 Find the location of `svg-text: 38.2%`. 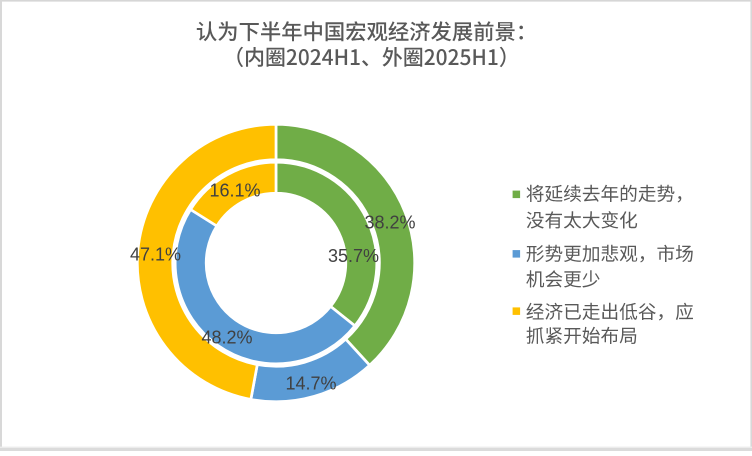

svg-text: 38.2% is located at coordinates (389, 223).